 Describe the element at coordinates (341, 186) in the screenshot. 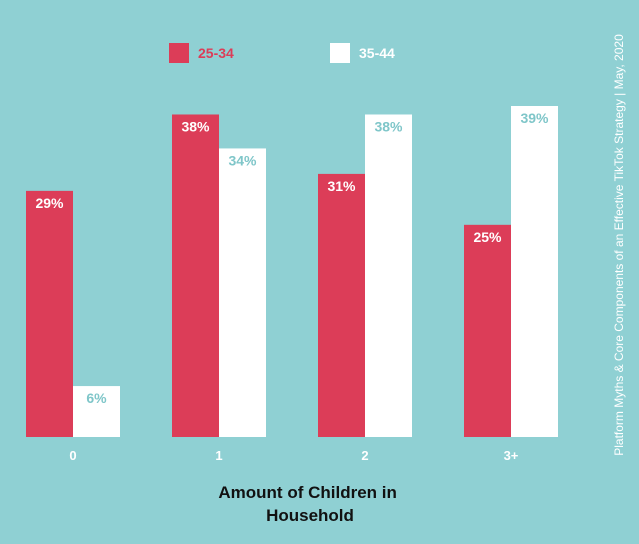

I see `bar-label-25-34-2: 31%` at that location.